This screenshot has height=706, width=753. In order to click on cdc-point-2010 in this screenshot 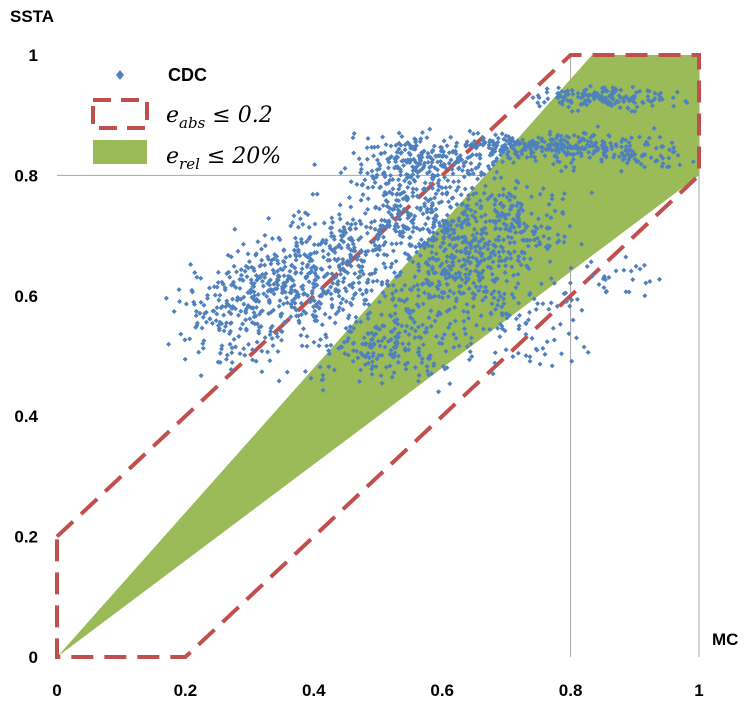, I will do `click(542, 151)`.